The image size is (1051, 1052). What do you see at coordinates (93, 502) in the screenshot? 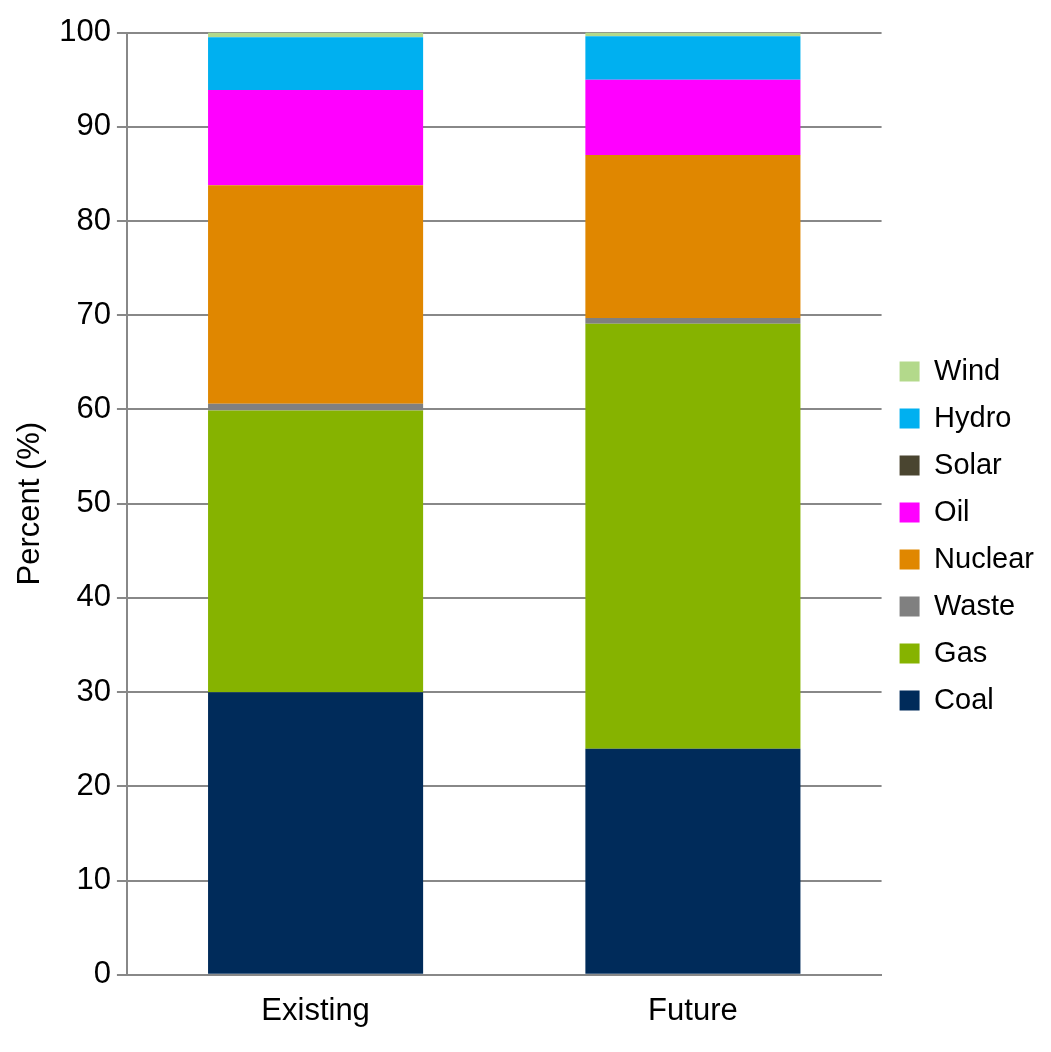
I see `y-tick-label: 50` at bounding box center [93, 502].